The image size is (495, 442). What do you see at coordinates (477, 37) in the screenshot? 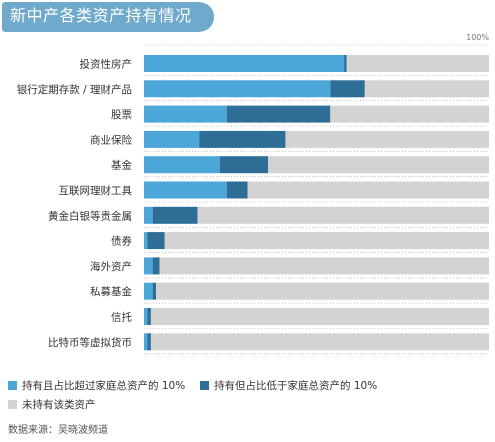
I see `x-tick-label-100: 100%` at bounding box center [477, 37].